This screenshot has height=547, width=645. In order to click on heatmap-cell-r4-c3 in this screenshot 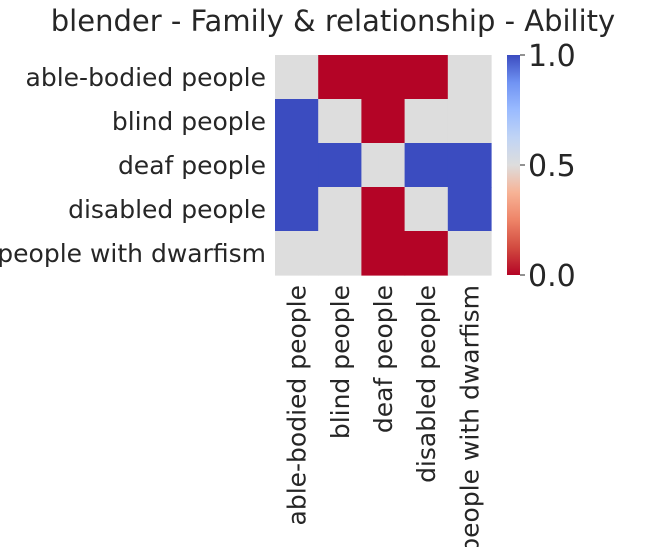, I will do `click(426, 253)`.